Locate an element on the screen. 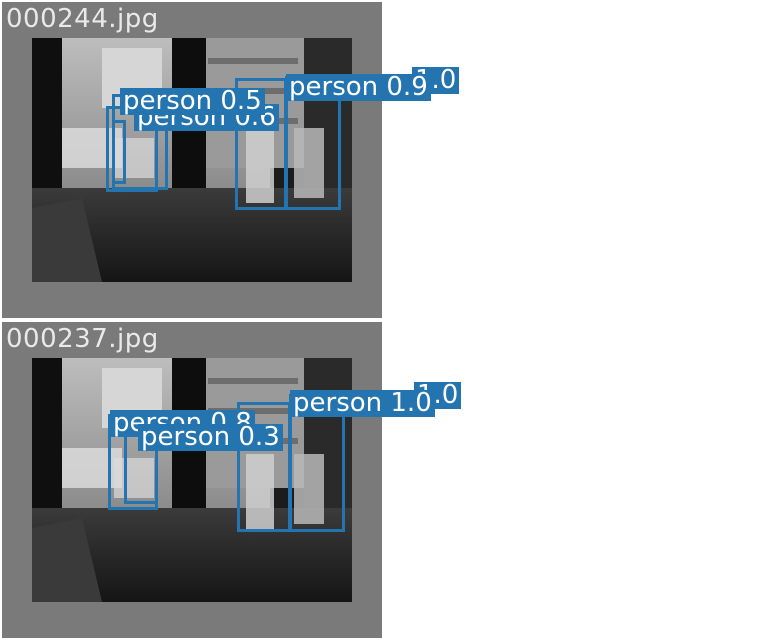 The image size is (768, 640). detection-confidence: 0.9 is located at coordinates (407, 87).